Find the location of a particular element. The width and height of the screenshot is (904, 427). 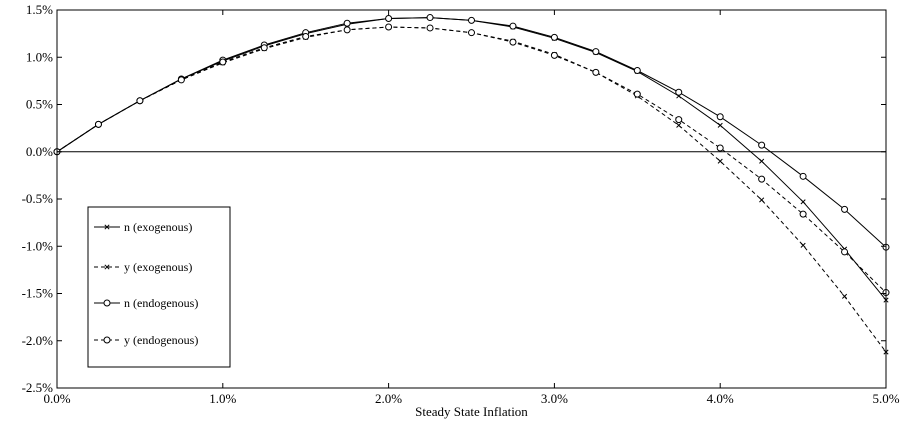

x-tick-label: 3.0% is located at coordinates (554, 398).